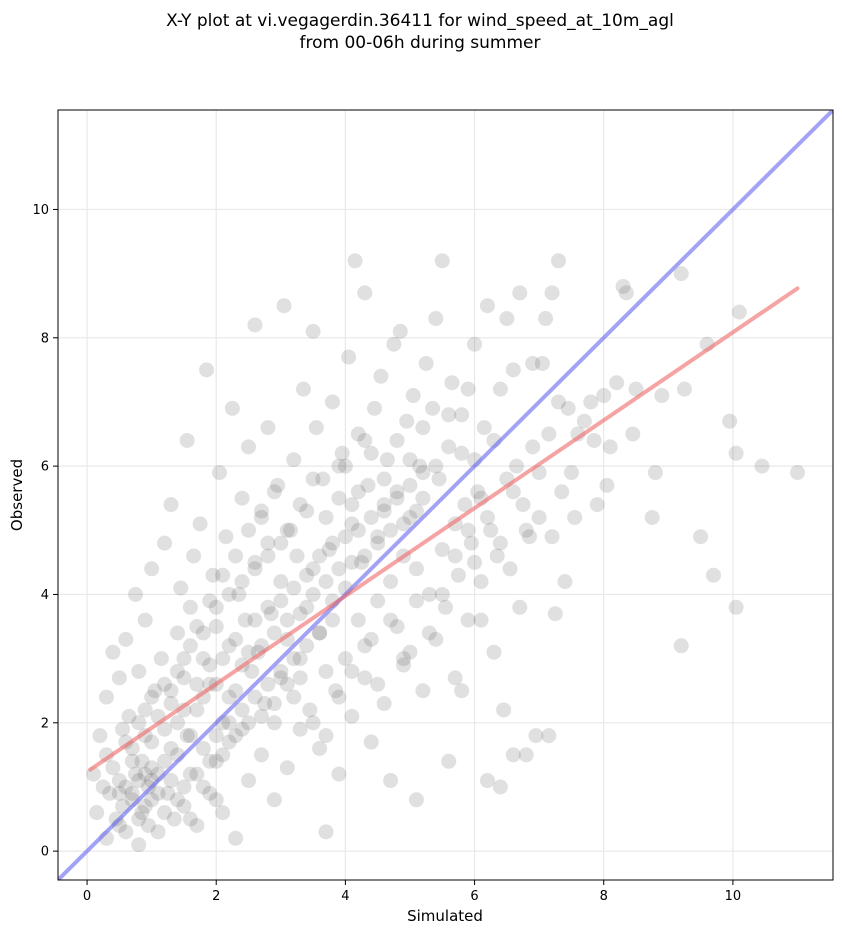  I want to click on y-axis-ticks: 0 2 4 6 8 10, so click(45, 531).